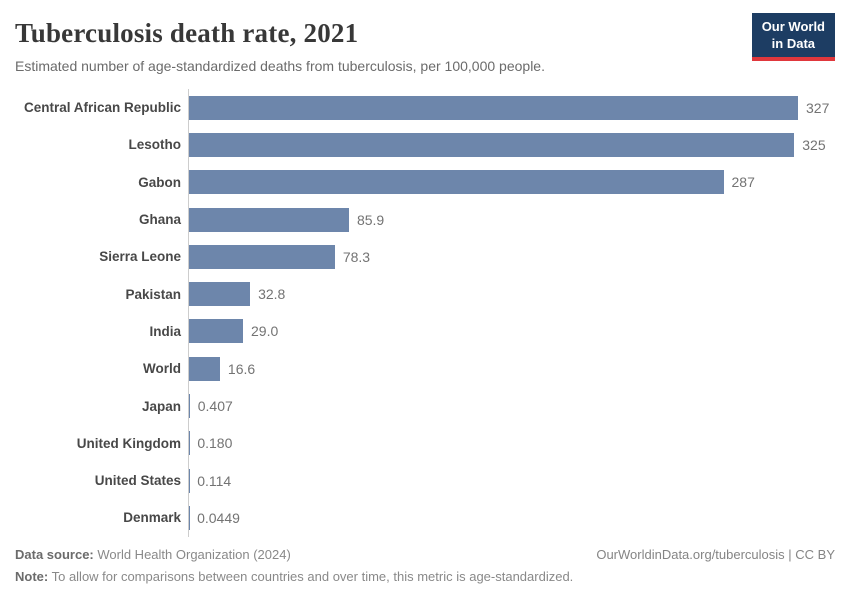 Image resolution: width=850 pixels, height=600 pixels. Describe the element at coordinates (187, 33) in the screenshot. I see `page-title: Tuberculosis death rate, 2021` at that location.